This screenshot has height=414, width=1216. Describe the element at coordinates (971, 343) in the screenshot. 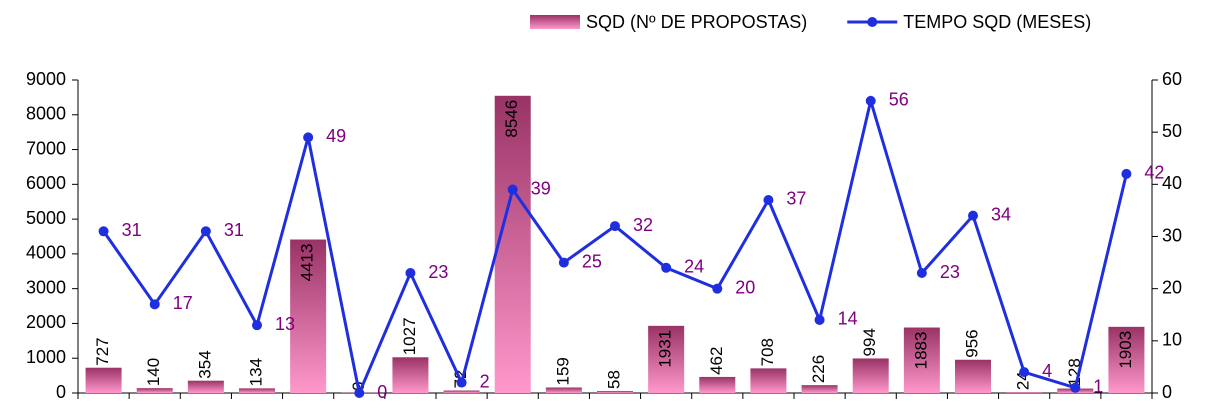

I see `bar-value-label: 956` at that location.